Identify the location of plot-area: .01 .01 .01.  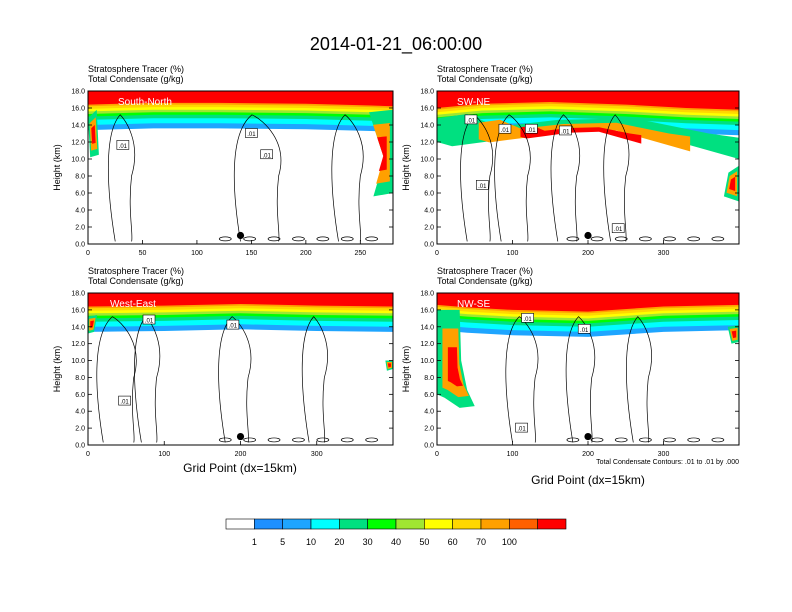
(240, 167).